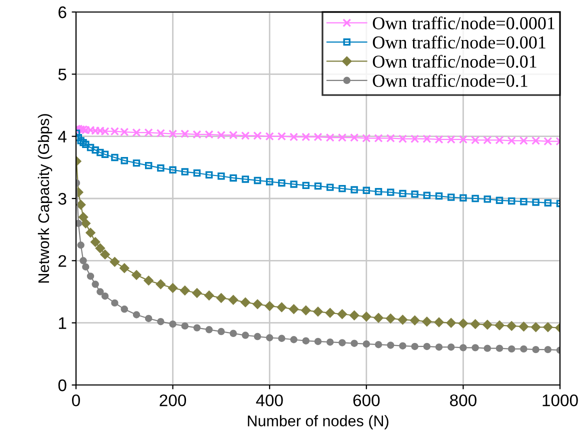 The height and width of the screenshot is (443, 583). Describe the element at coordinates (459, 42) in the screenshot. I see `legend-label: Own traffic/node=0.001` at that location.